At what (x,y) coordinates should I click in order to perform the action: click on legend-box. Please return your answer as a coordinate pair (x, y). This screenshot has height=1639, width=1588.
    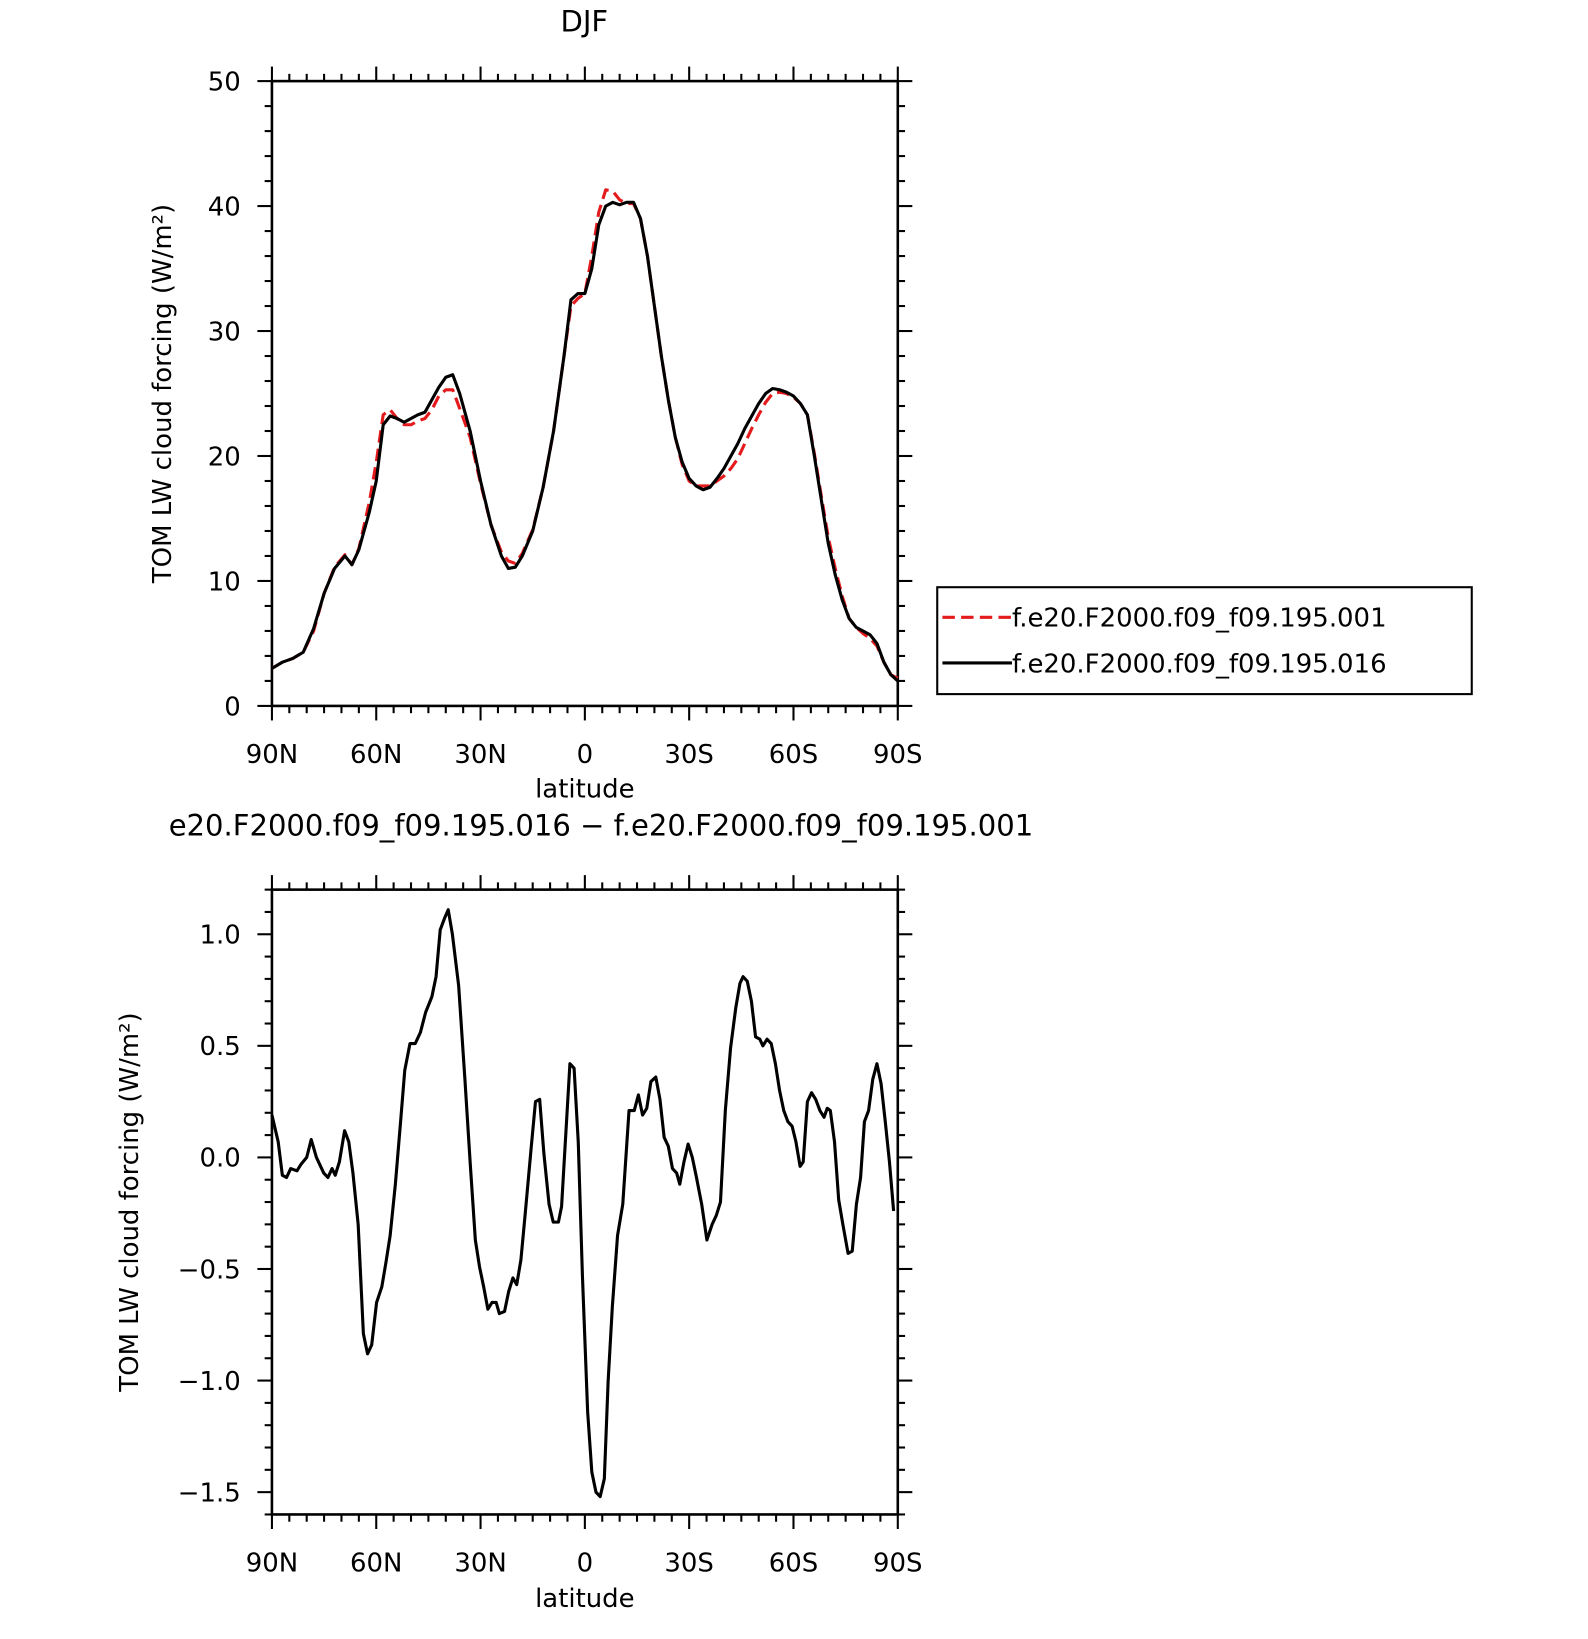
    Looking at the image, I should click on (1204, 641).